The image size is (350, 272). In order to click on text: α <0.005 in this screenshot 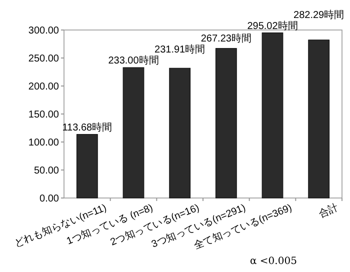, I will do `click(273, 261)`.